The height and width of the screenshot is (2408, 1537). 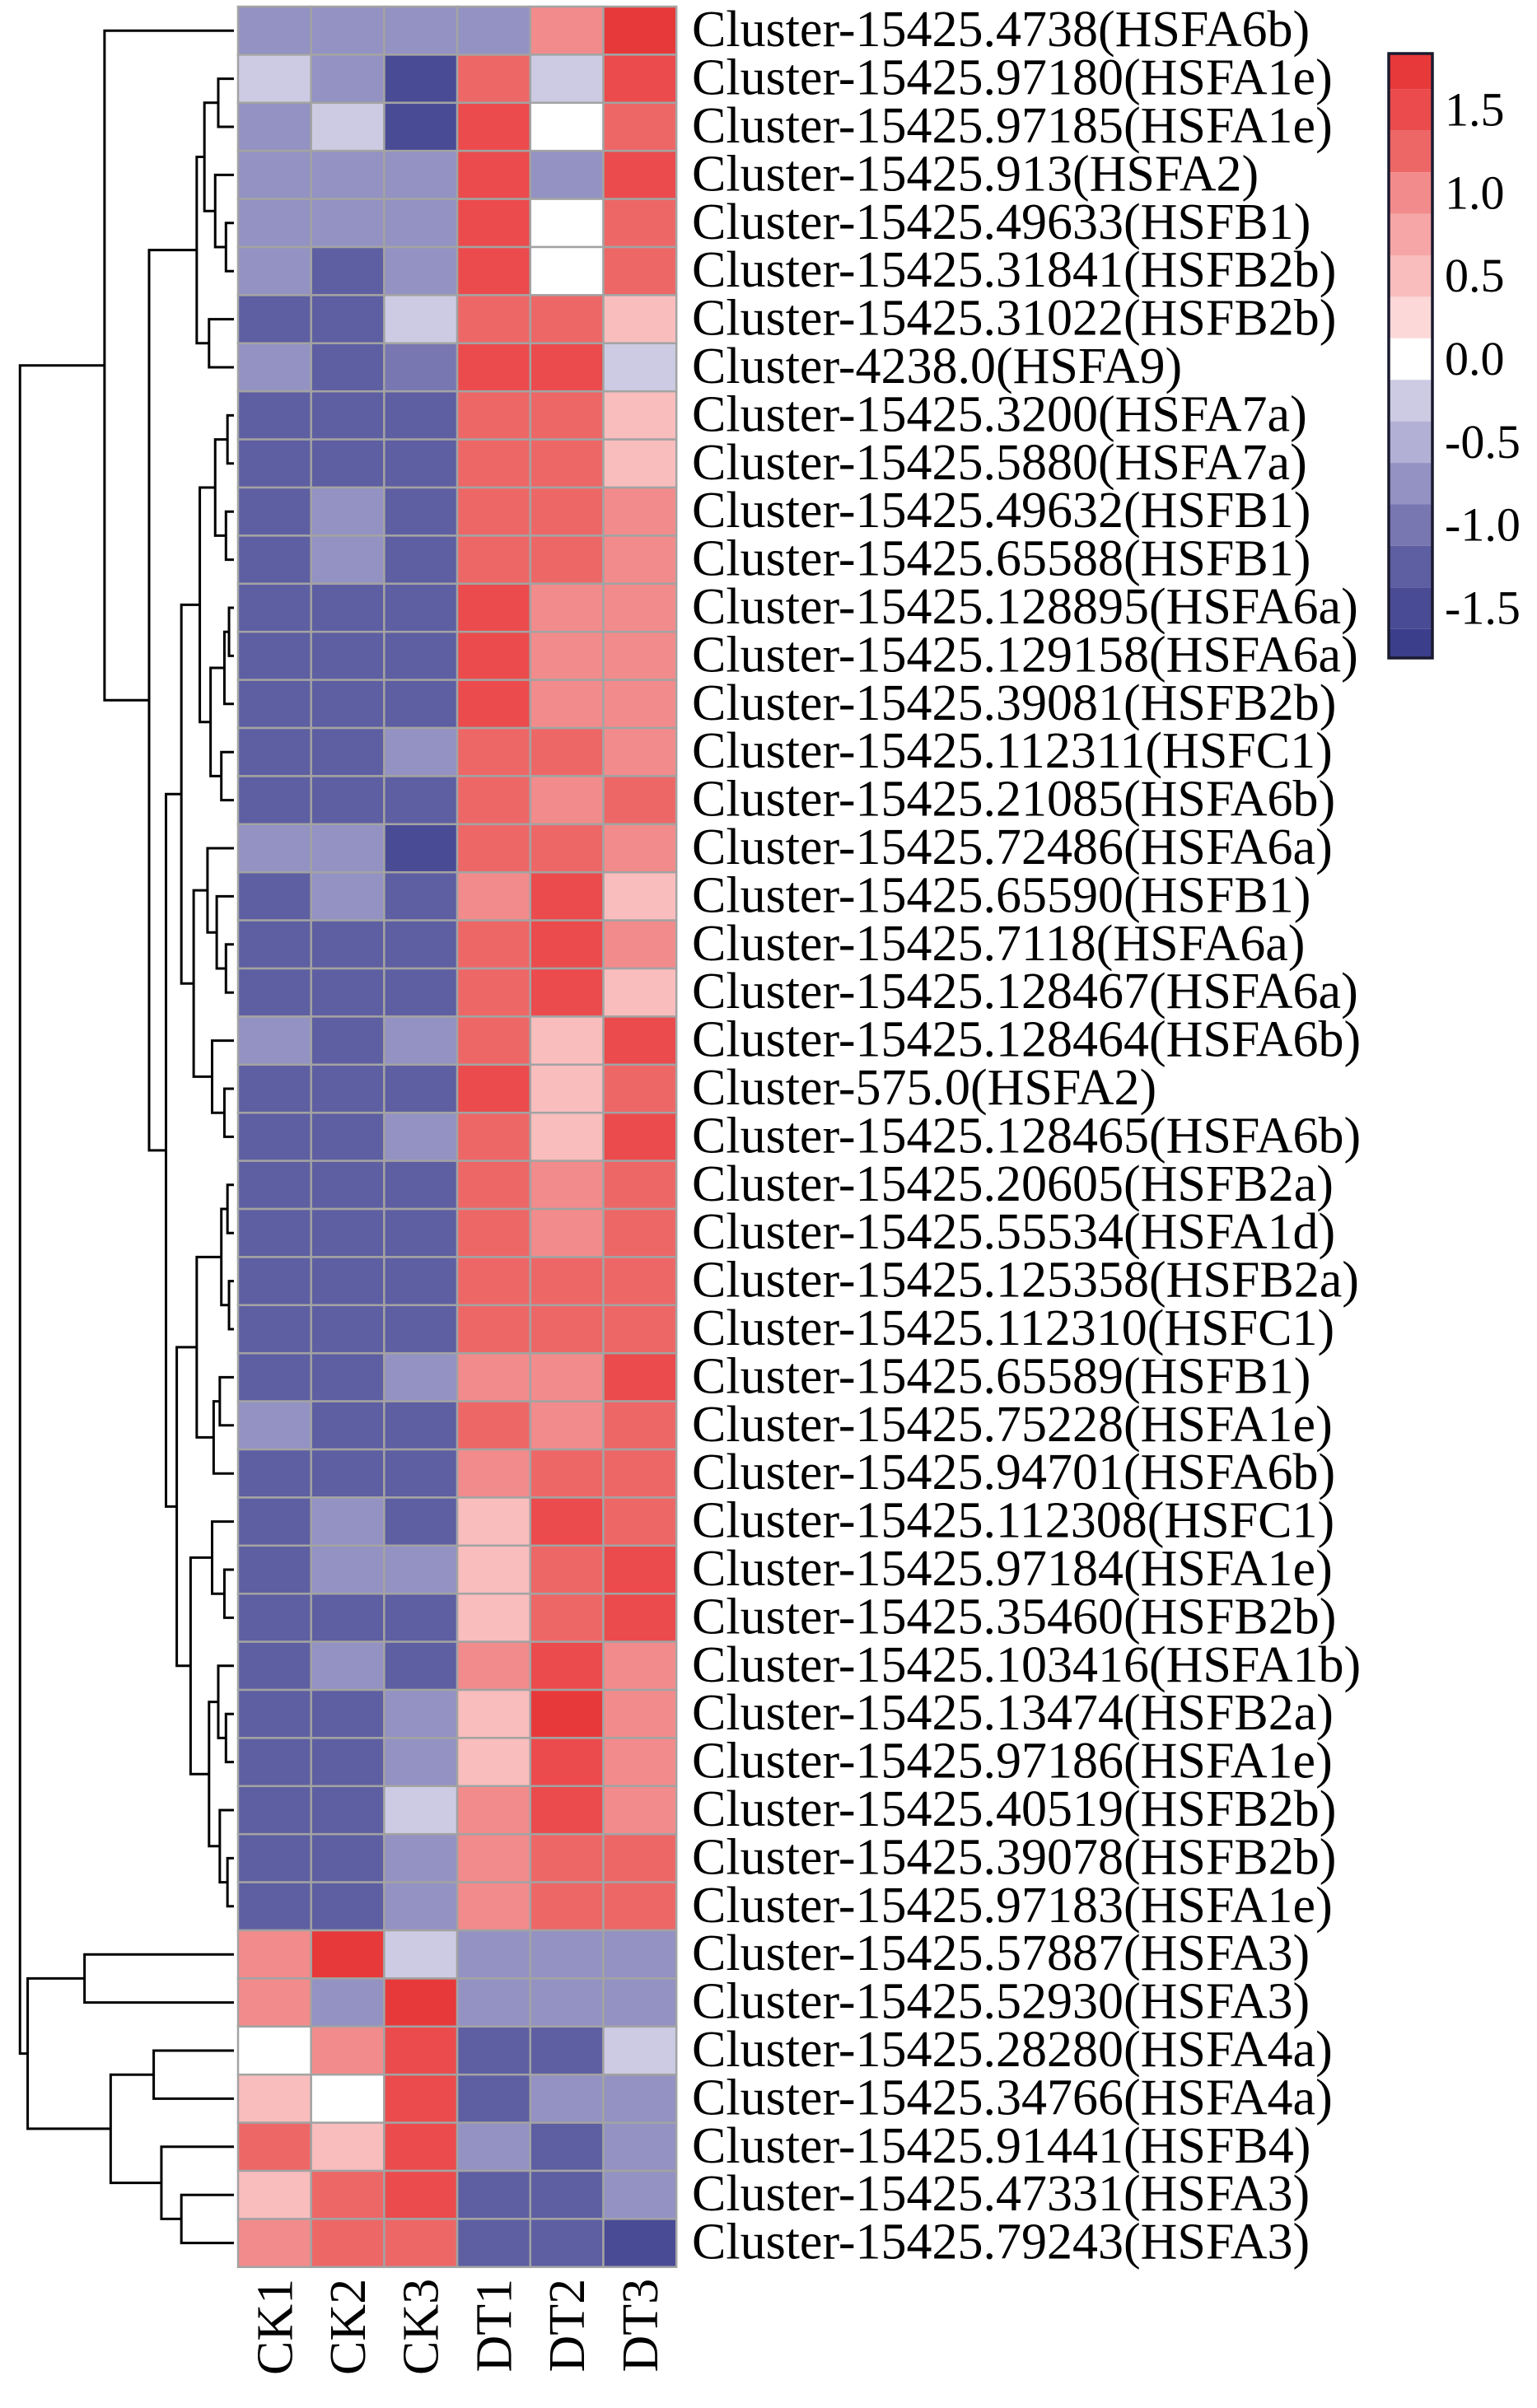 I want to click on row-label: Cluster-15425.55534(HSFA1d), so click(x=1013, y=1232).